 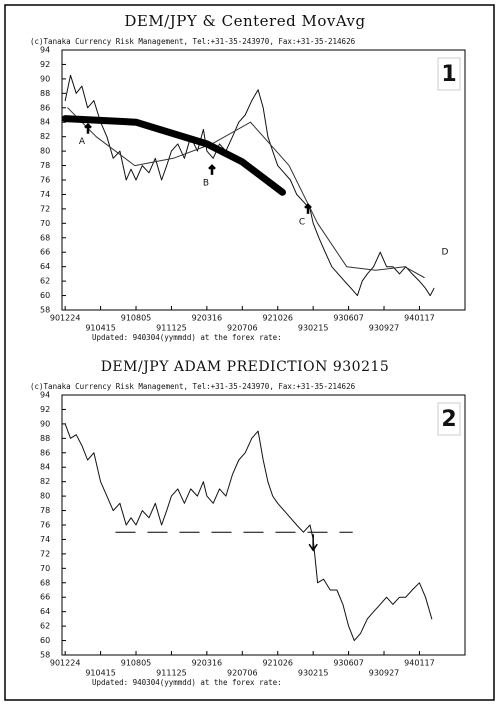 What do you see at coordinates (82, 142) in the screenshot?
I see `annotation: A` at bounding box center [82, 142].